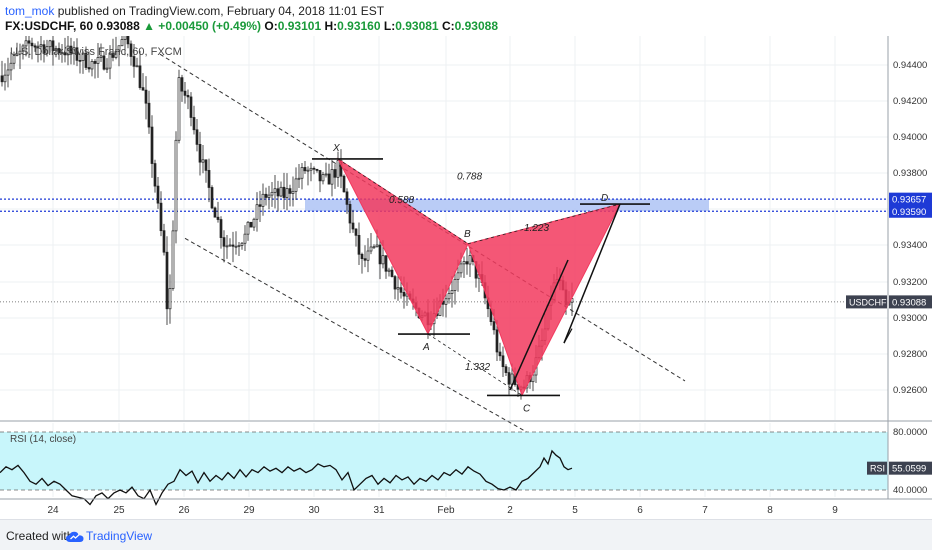 This screenshot has width=932, height=550. Describe the element at coordinates (910, 302) in the screenshot. I see `current-price-tag-bg` at that location.